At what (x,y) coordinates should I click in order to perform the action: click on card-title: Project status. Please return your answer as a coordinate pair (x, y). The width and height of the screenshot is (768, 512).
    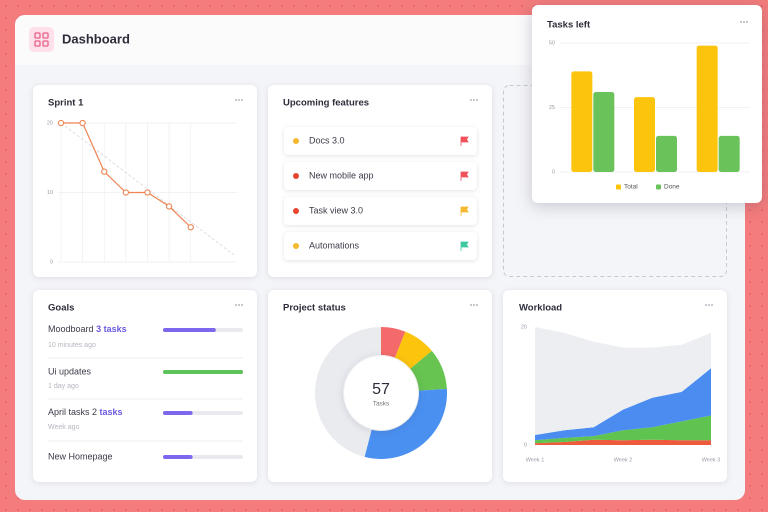
    Looking at the image, I should click on (314, 308).